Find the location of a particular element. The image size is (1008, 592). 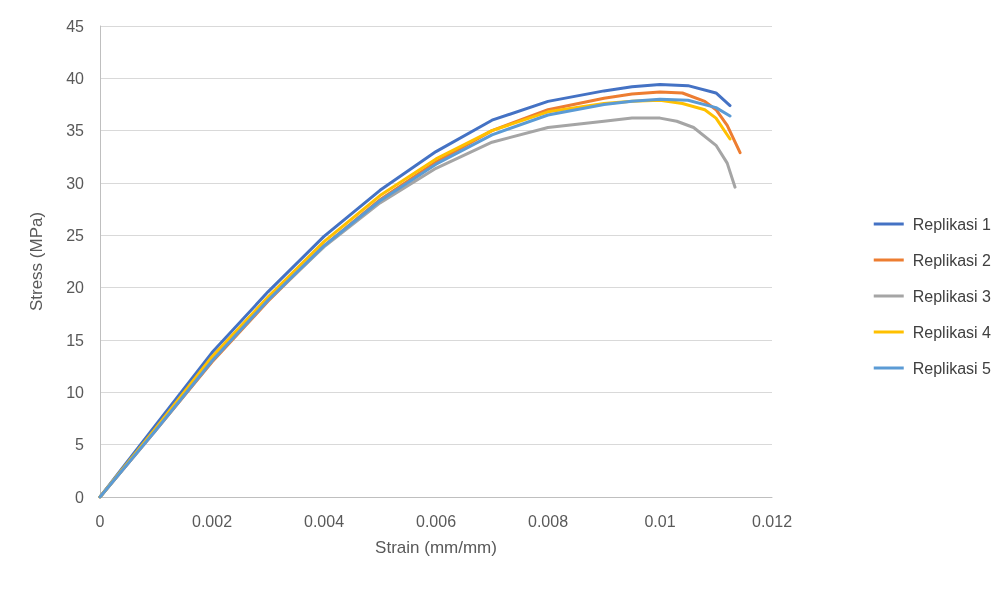

y-tick-label: 25 is located at coordinates (75, 235).